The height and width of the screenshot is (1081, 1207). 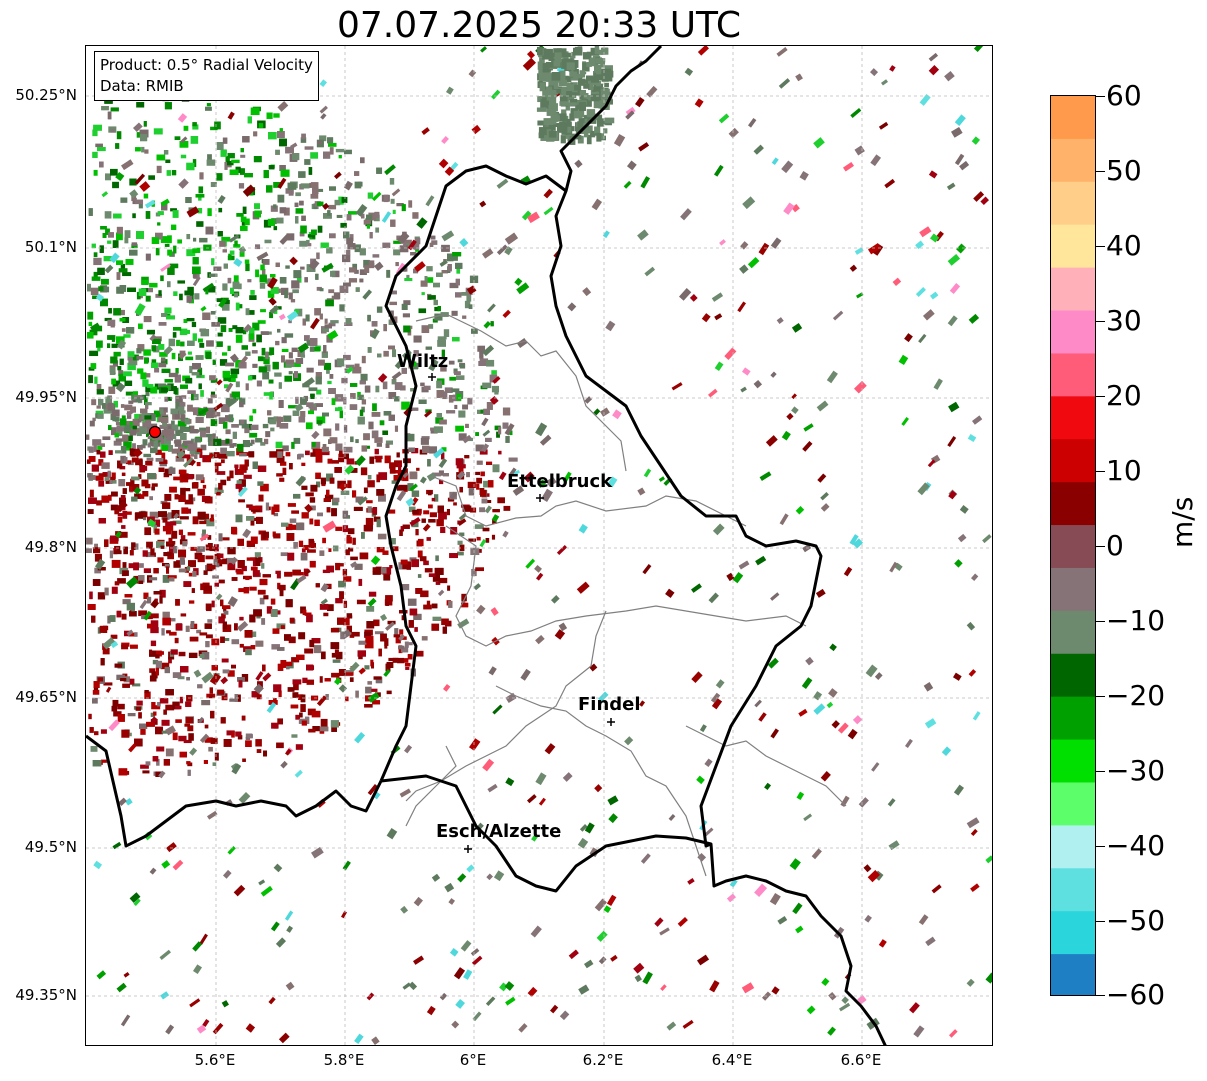 I want to click on map-title: 07.07.2025 20:33 UTC, so click(x=539, y=25).